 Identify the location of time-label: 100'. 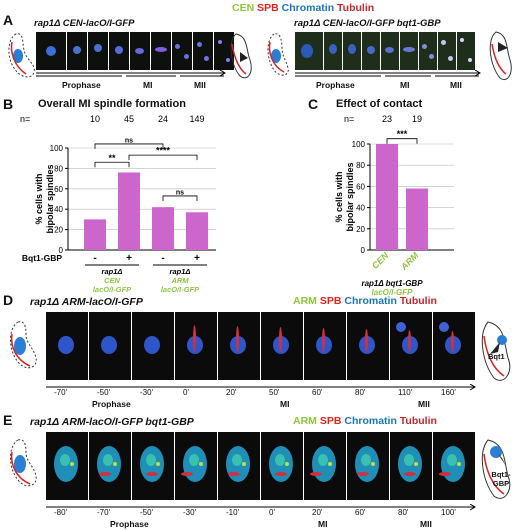
(448, 512).